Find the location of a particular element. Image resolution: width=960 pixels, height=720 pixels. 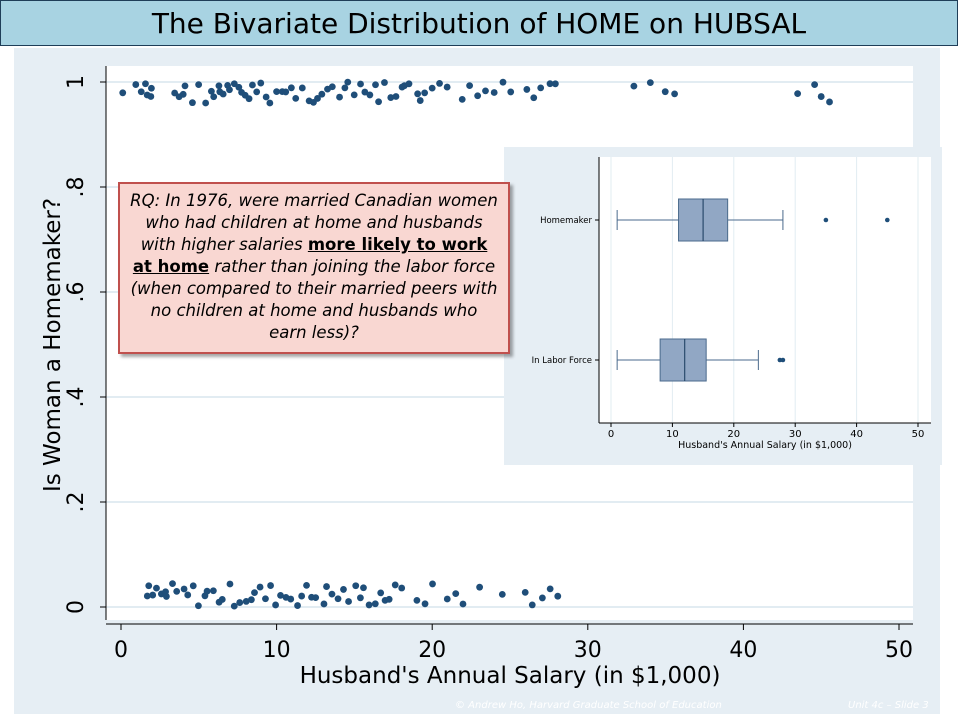

inset-x-tick-label: 10 is located at coordinates (672, 434).